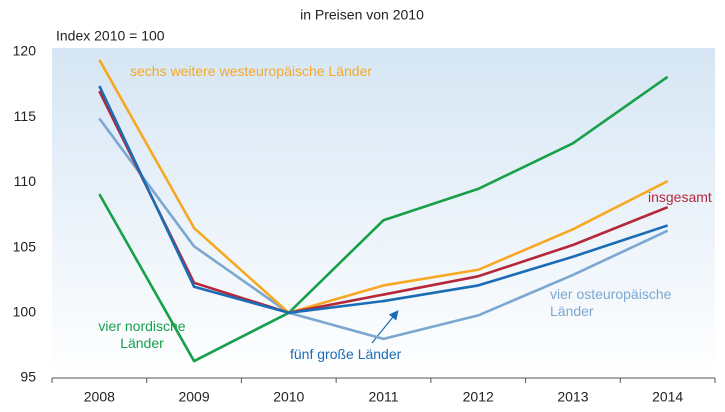  Describe the element at coordinates (193, 397) in the screenshot. I see `x-tick-label: 2009` at that location.